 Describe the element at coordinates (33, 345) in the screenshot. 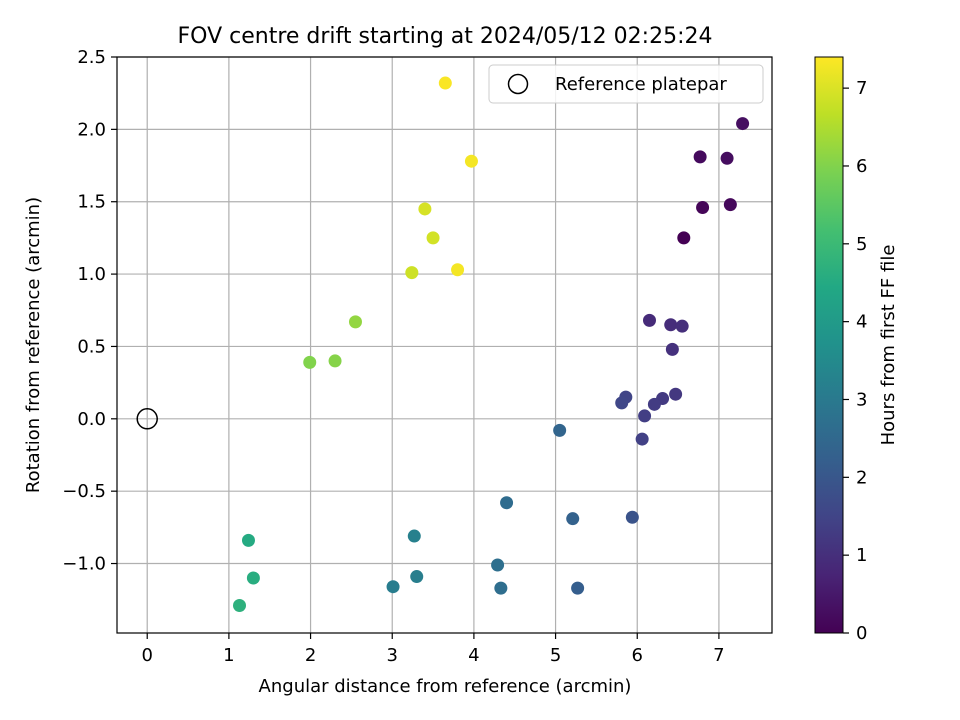

I see `y-axis-label: Rotation from reference (arcmin)` at that location.